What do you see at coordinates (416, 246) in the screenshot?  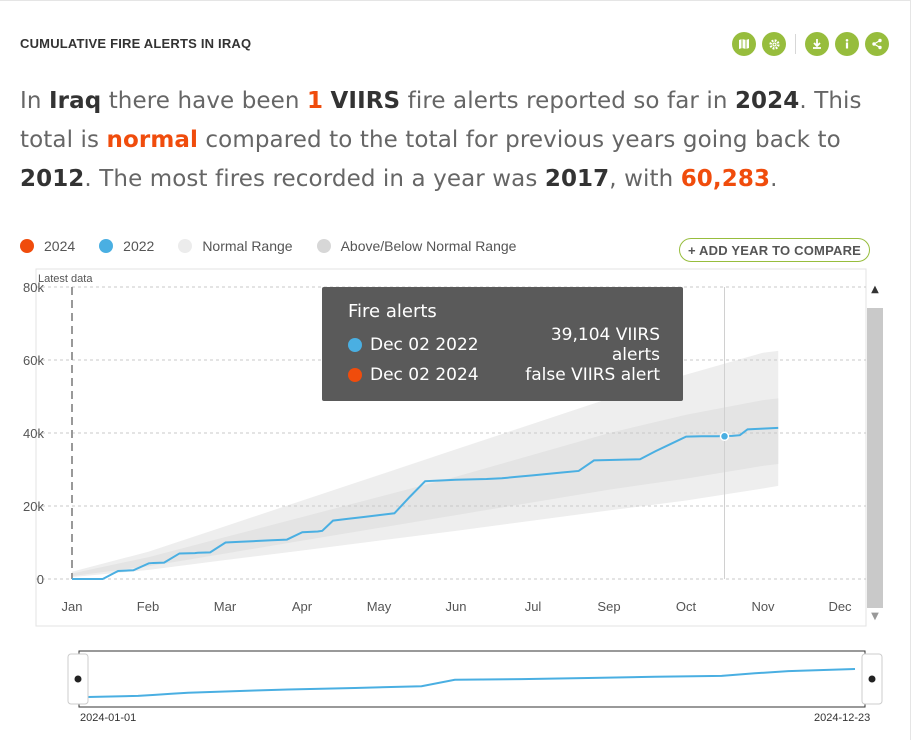 I see `legend-item-outer-range: Above/Below Normal Range` at bounding box center [416, 246].